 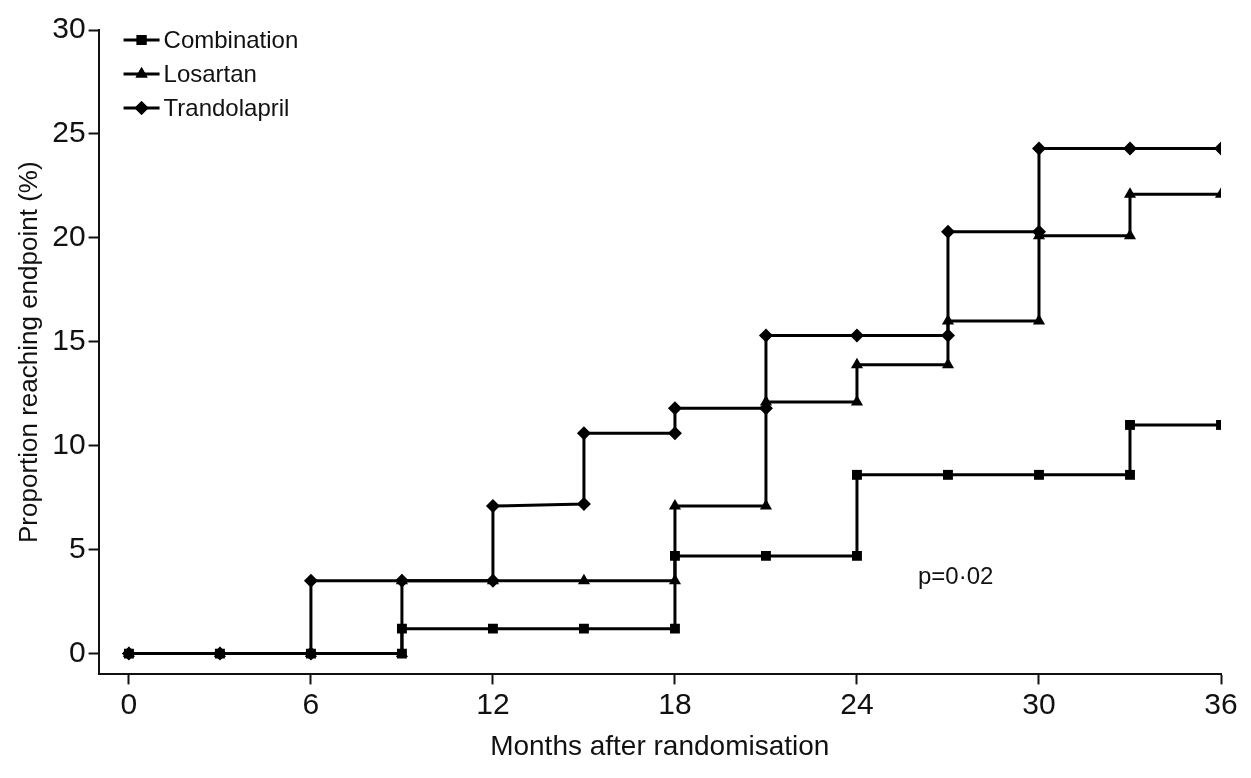 I want to click on x-tick-label: 24, so click(x=857, y=703).